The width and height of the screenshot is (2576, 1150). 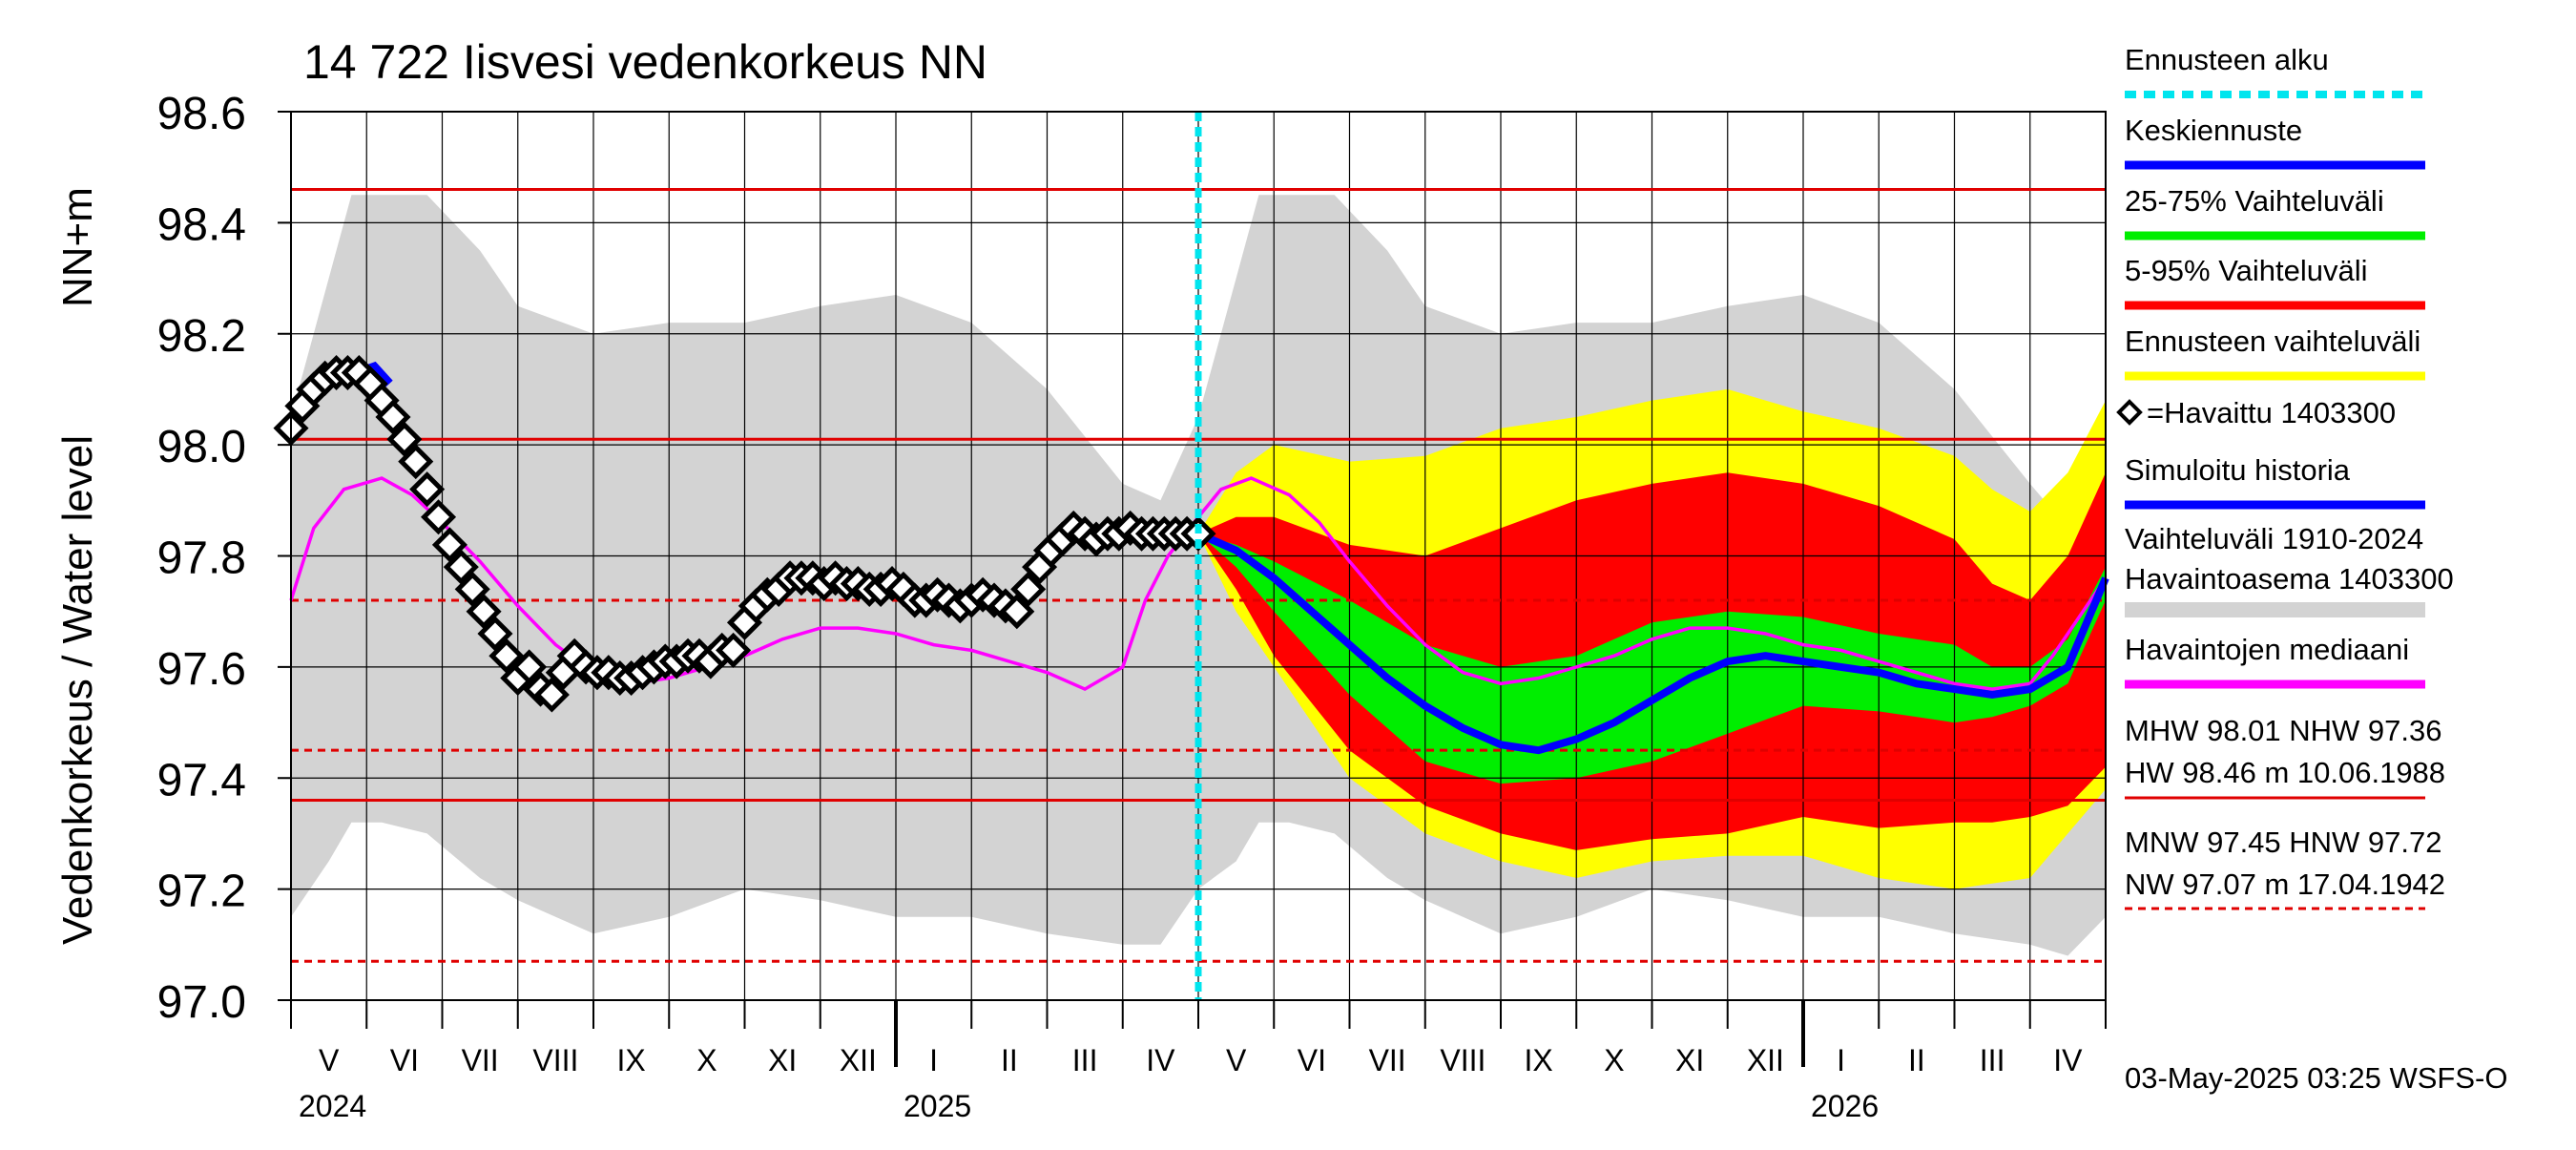 What do you see at coordinates (2254, 201) in the screenshot?
I see `legend-label: 25-75% Vaihteluväli` at bounding box center [2254, 201].